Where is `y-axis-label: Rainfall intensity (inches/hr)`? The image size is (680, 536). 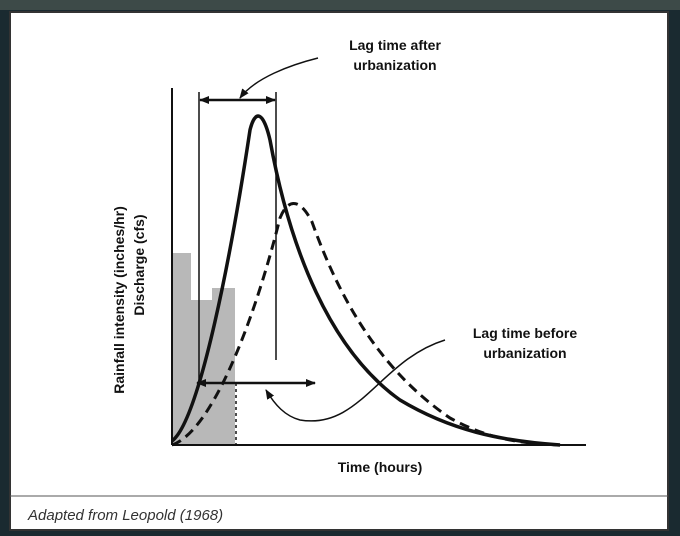
y-axis-label: Rainfall intensity (inches/hr) is located at coordinates (119, 299).